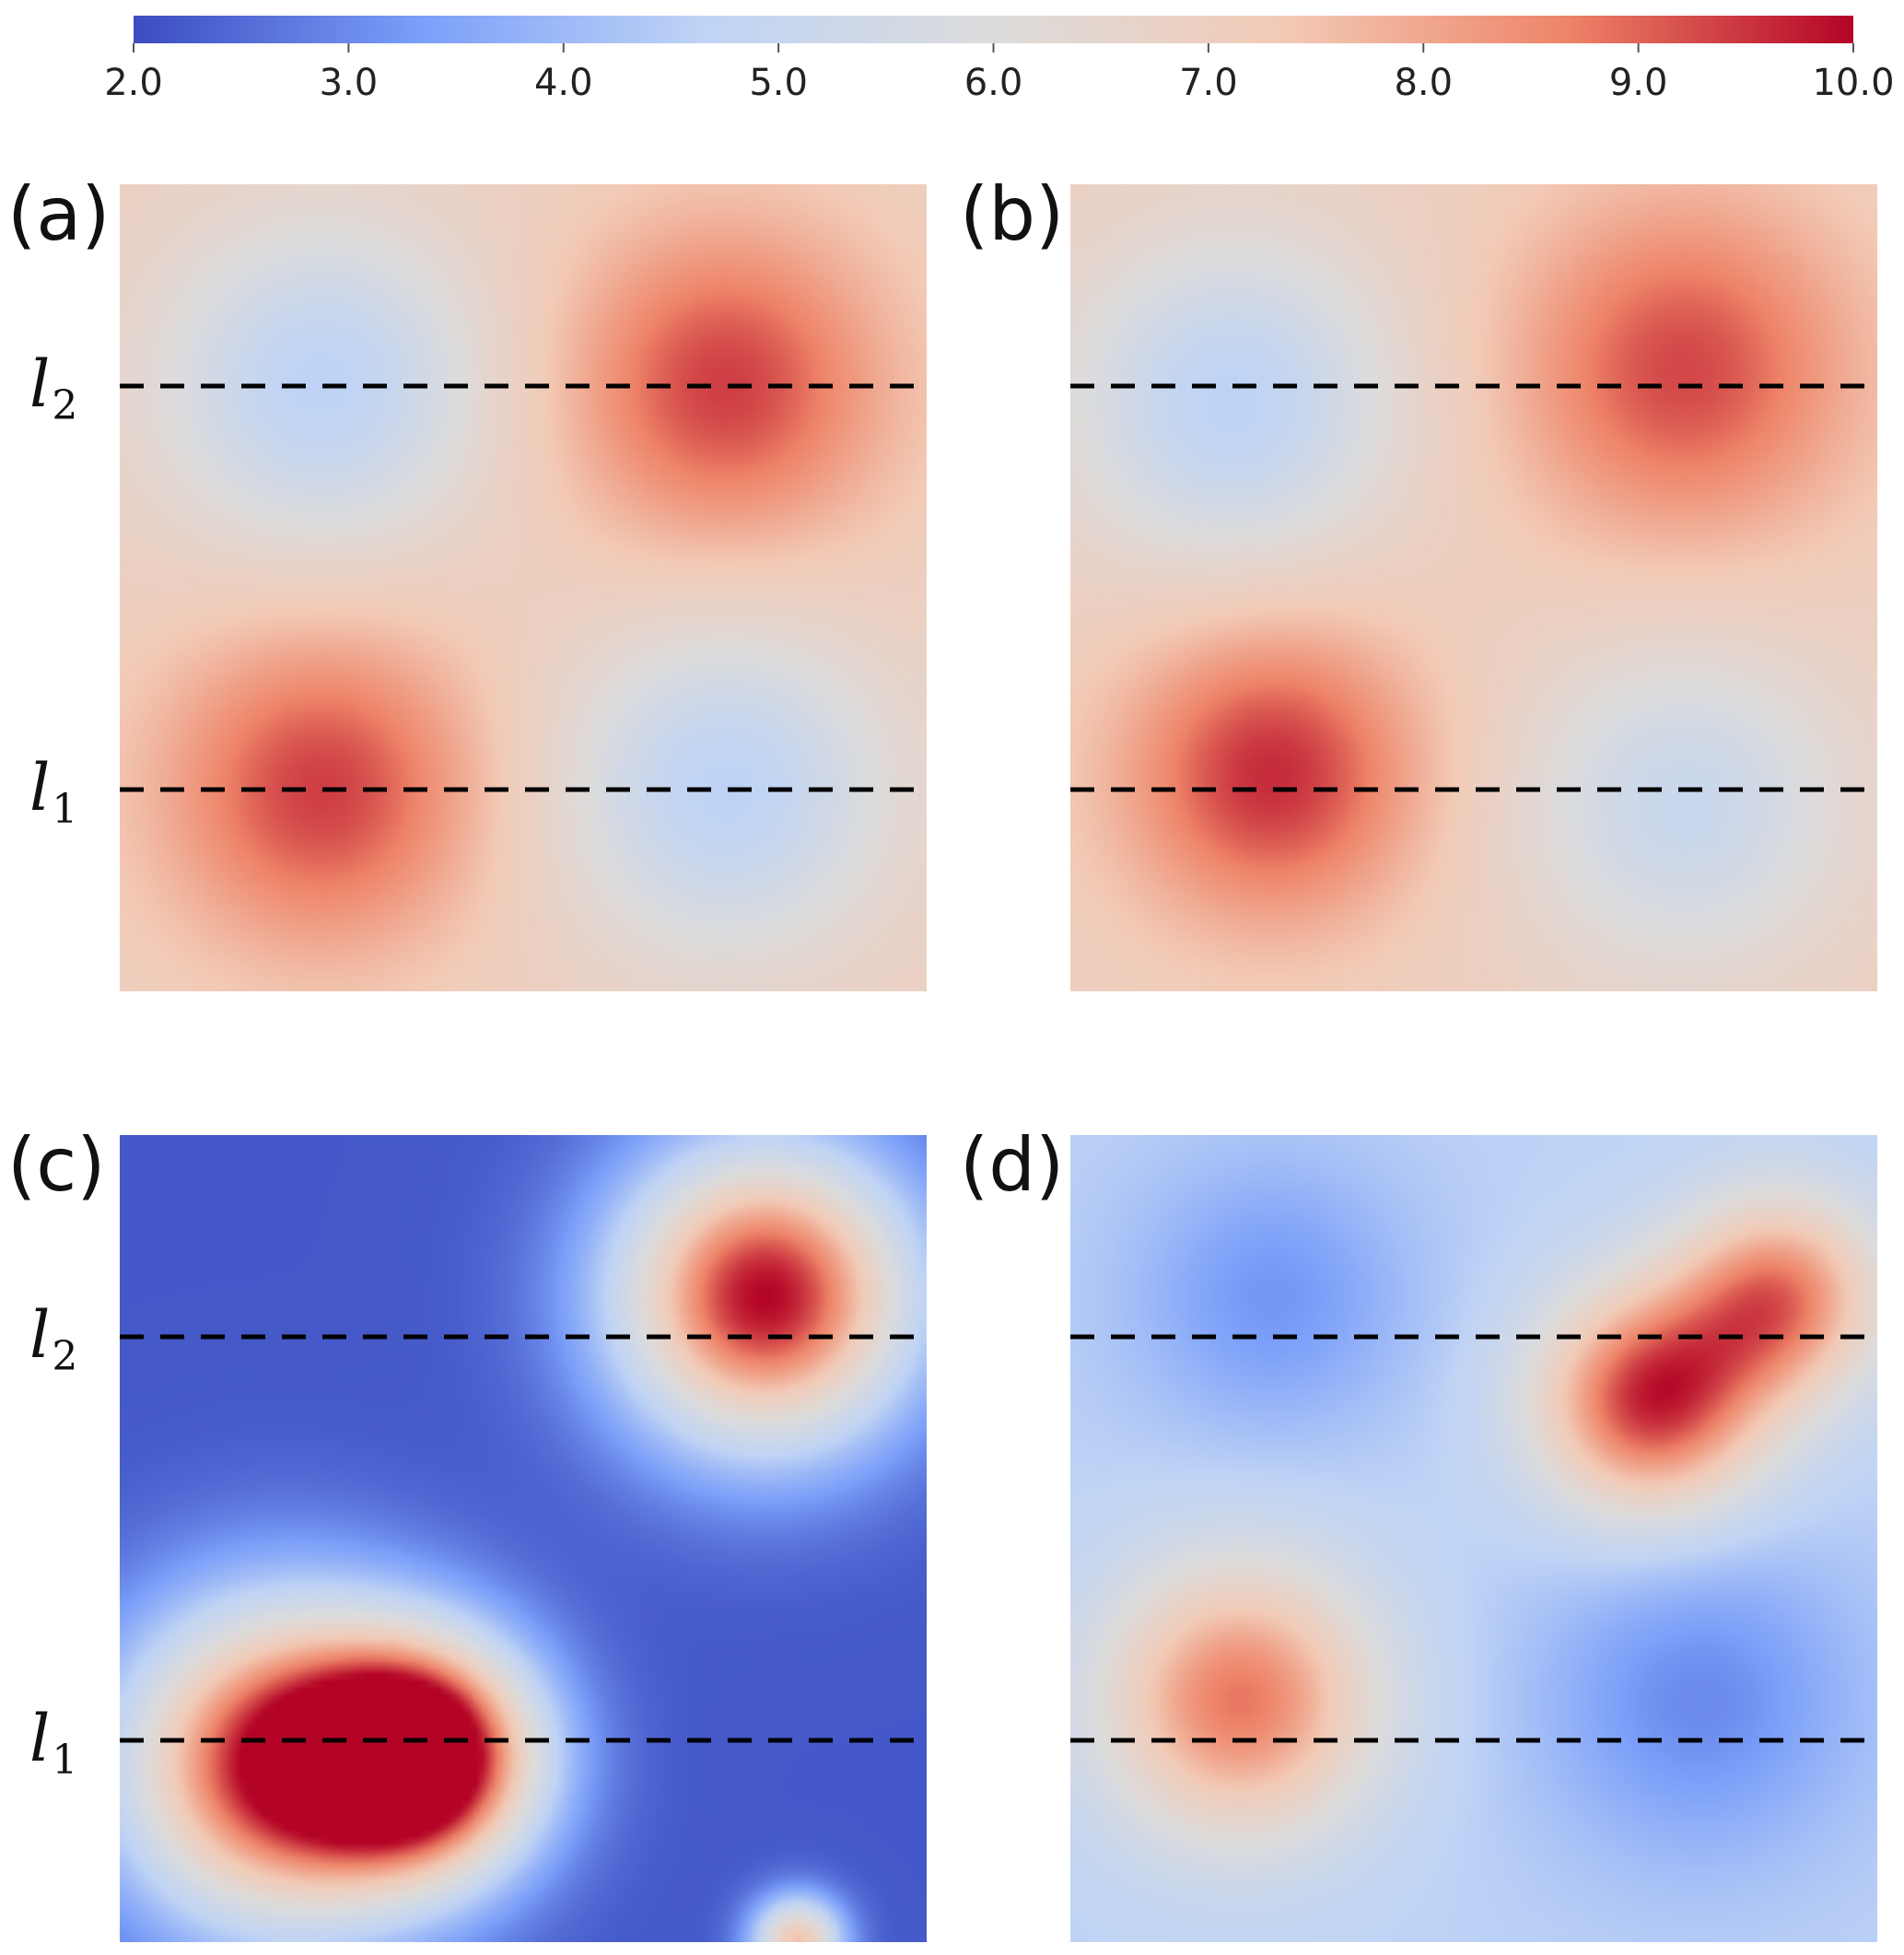 This screenshot has height=1955, width=1904. I want to click on panel-label: (b), so click(1012, 214).